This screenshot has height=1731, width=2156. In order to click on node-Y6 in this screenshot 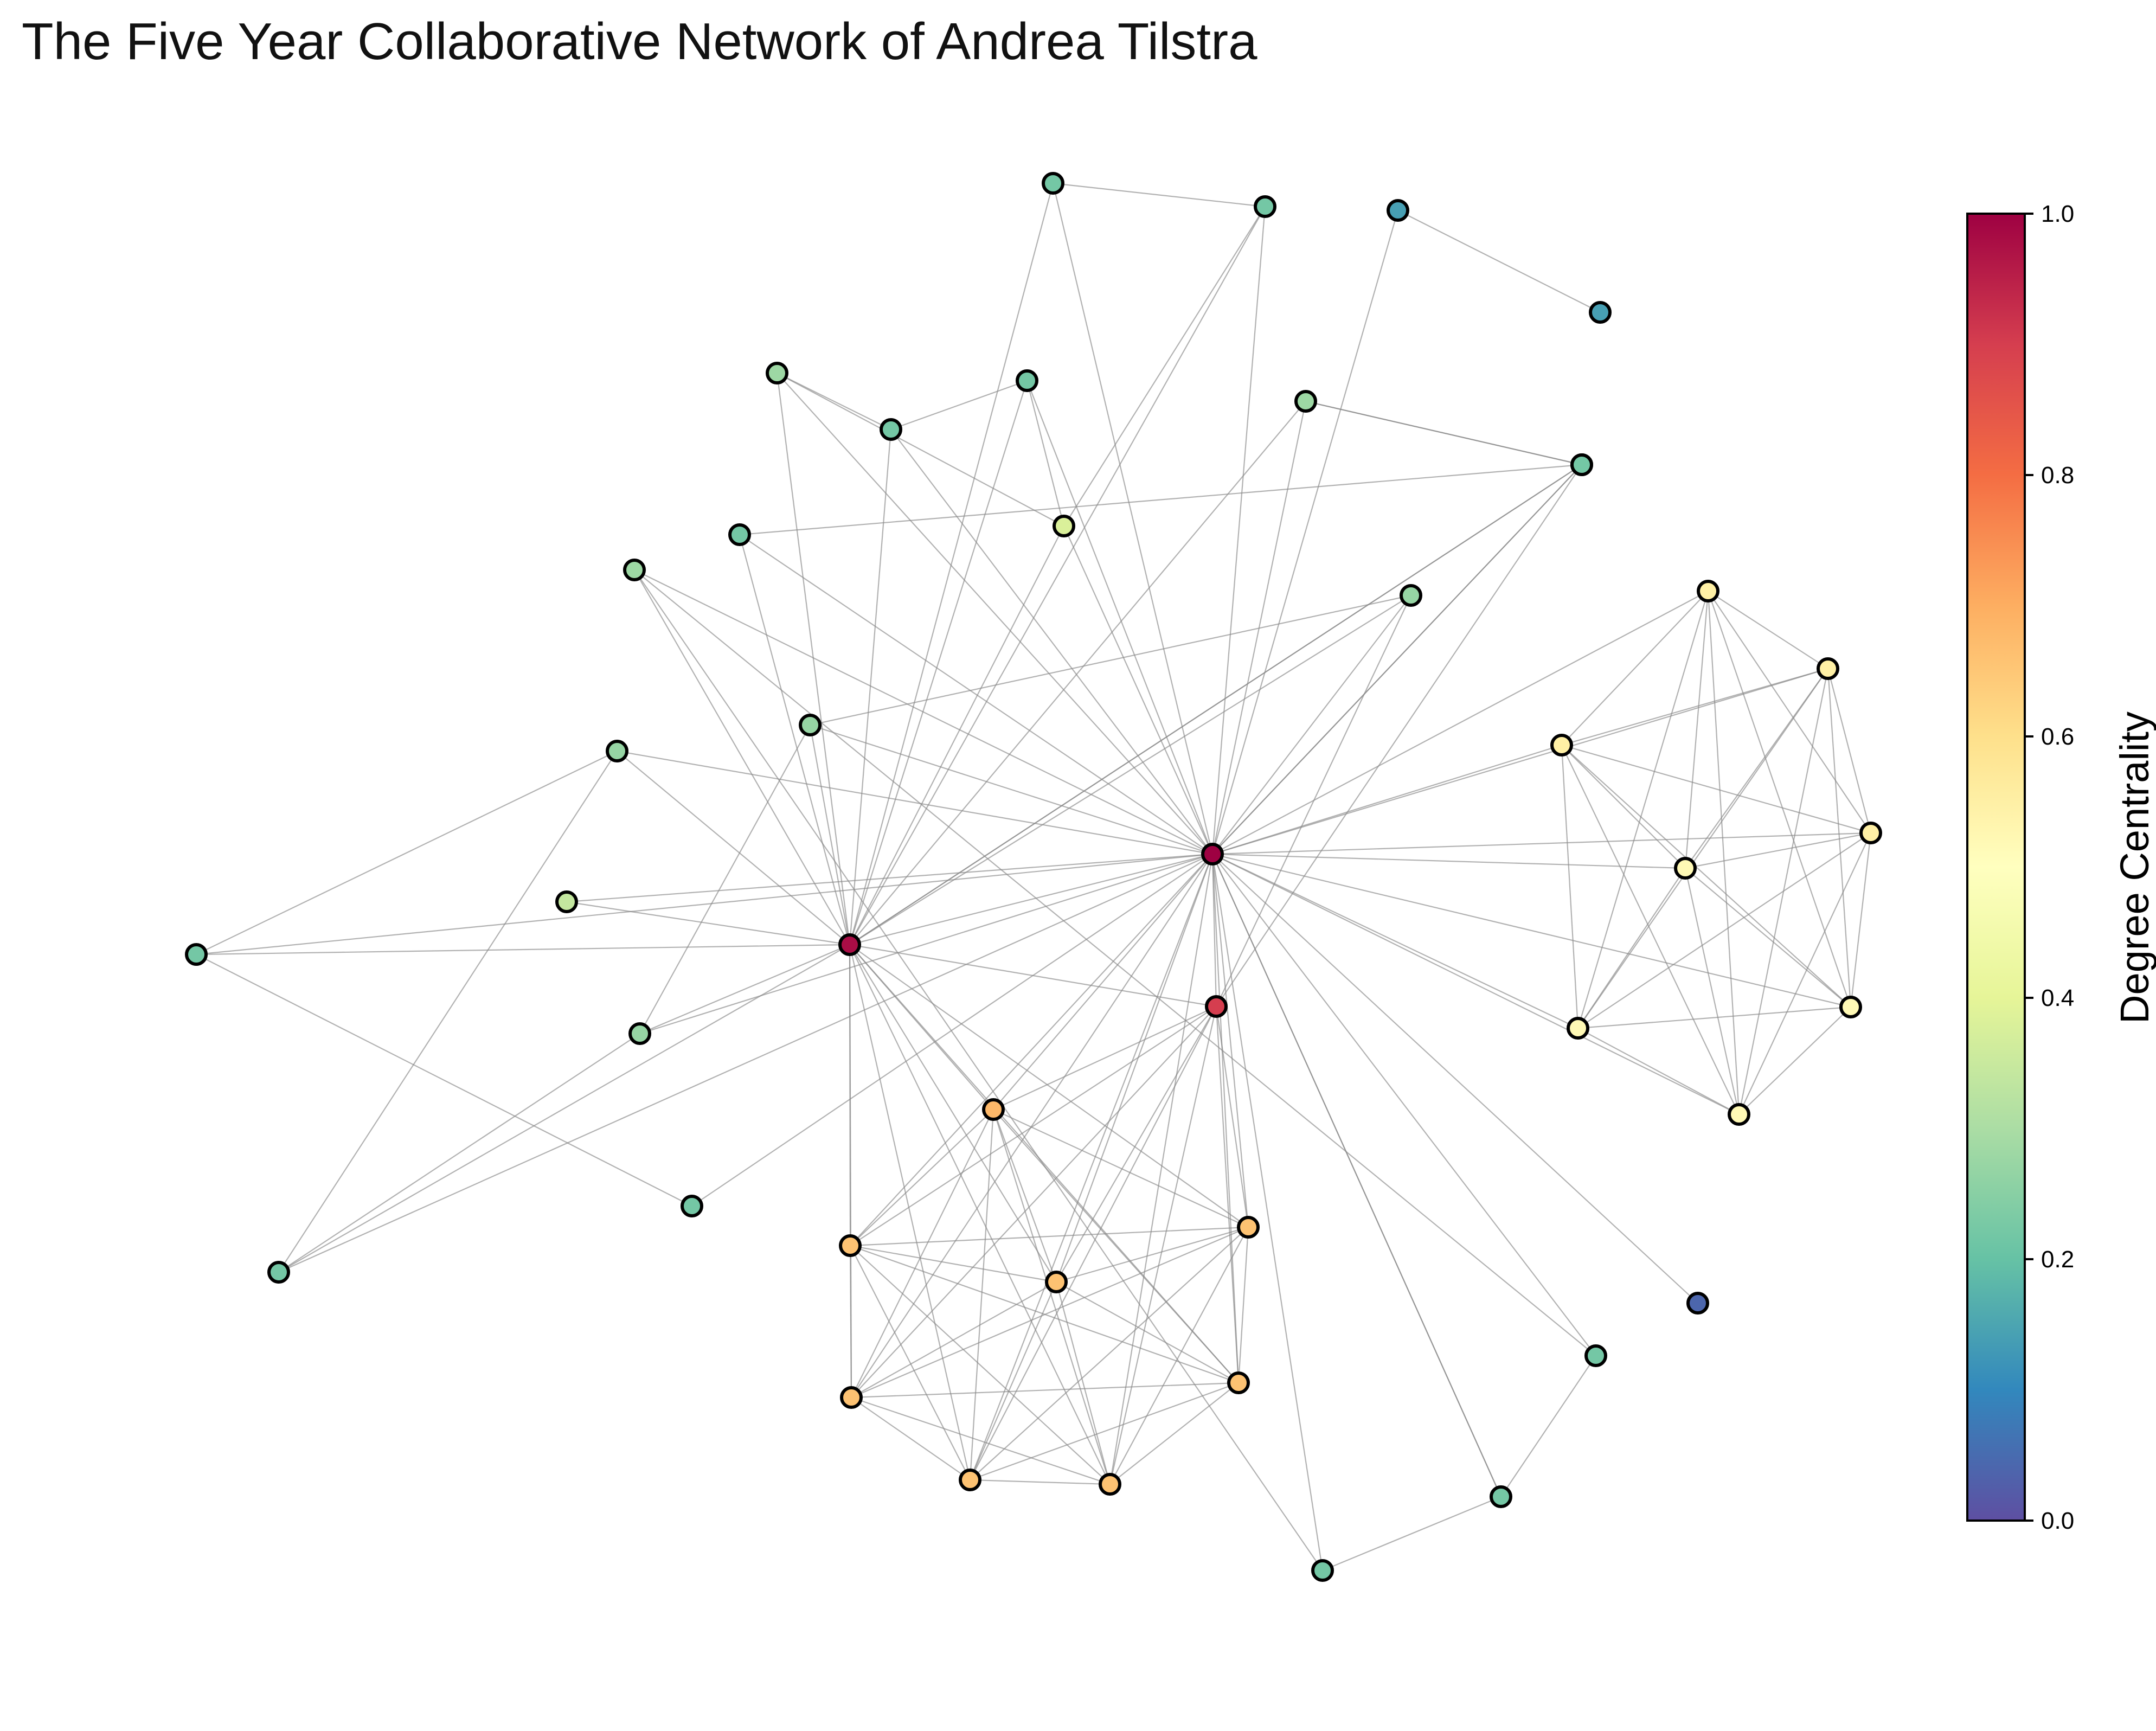, I will do `click(1578, 1028)`.